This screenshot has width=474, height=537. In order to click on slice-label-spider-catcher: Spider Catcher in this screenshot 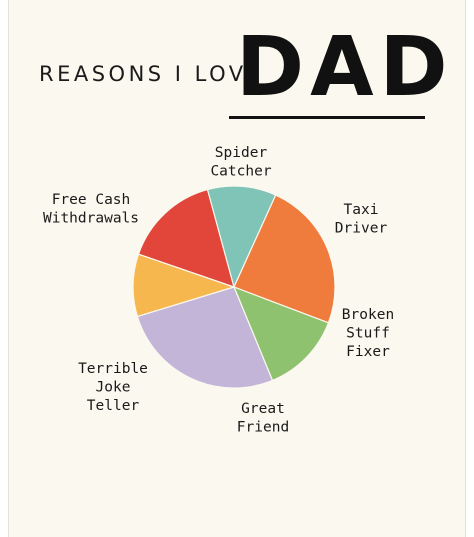, I will do `click(240, 162)`.